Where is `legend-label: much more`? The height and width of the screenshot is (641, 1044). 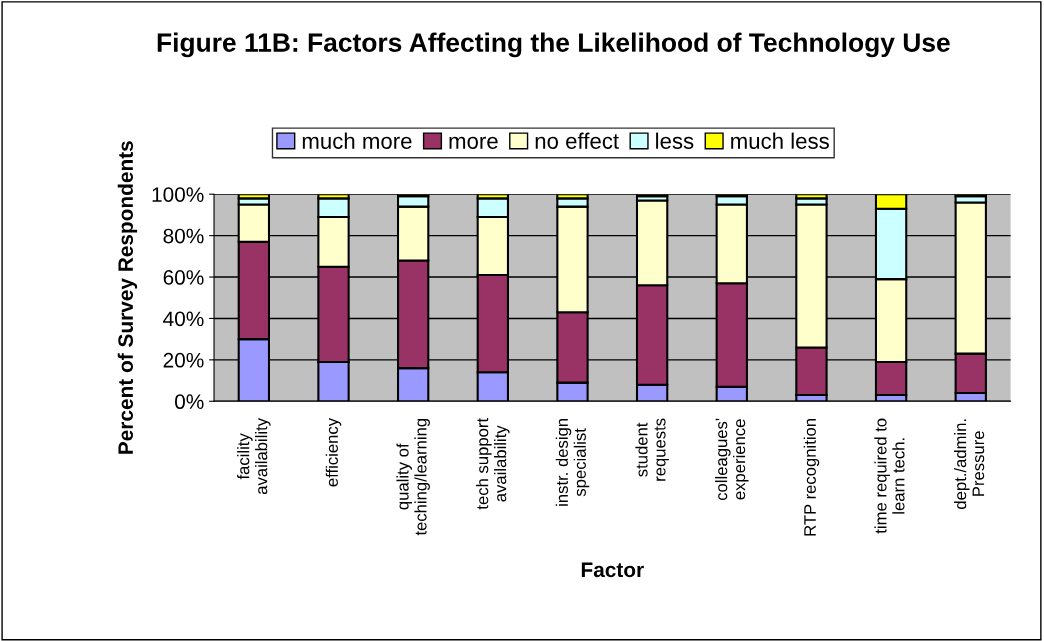
legend-label: much more is located at coordinates (357, 140).